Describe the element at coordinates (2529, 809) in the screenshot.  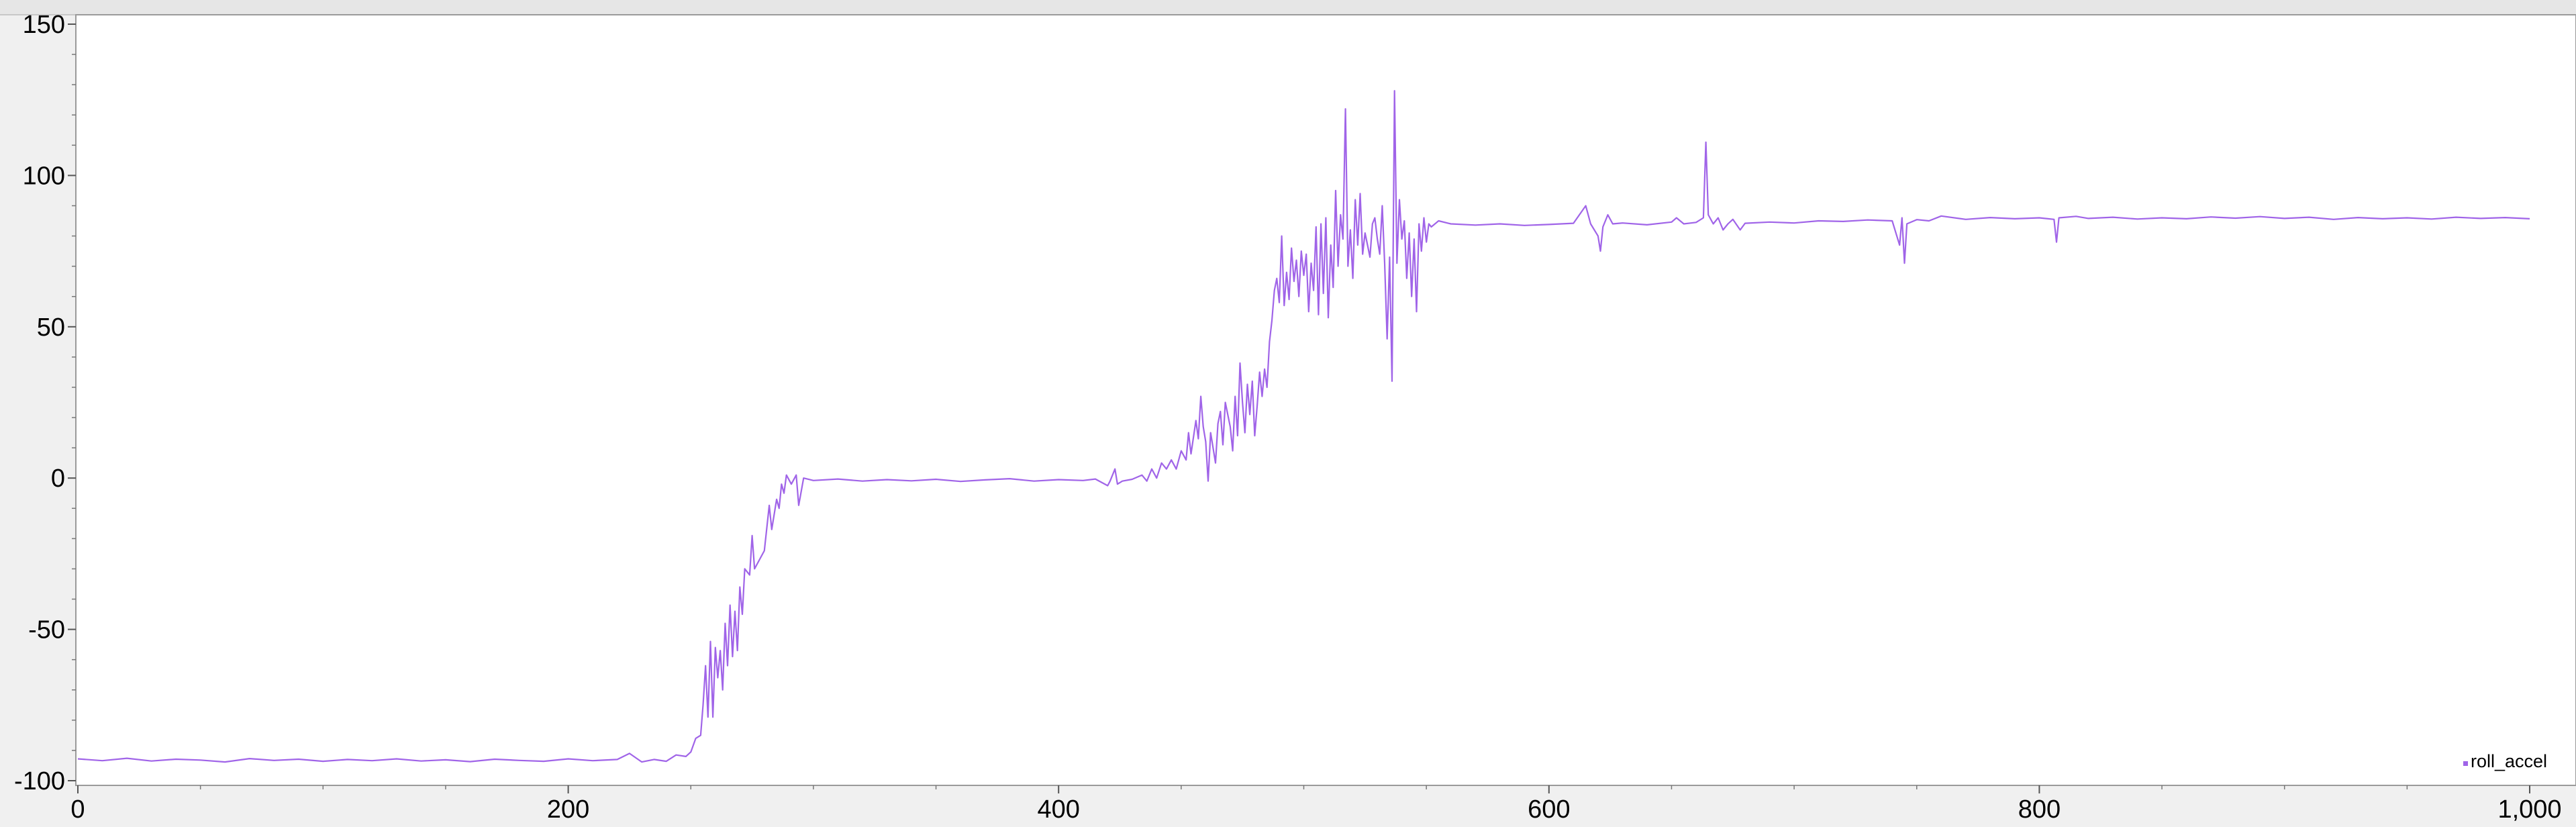
I see `x-tick-label-5: 1,000` at that location.